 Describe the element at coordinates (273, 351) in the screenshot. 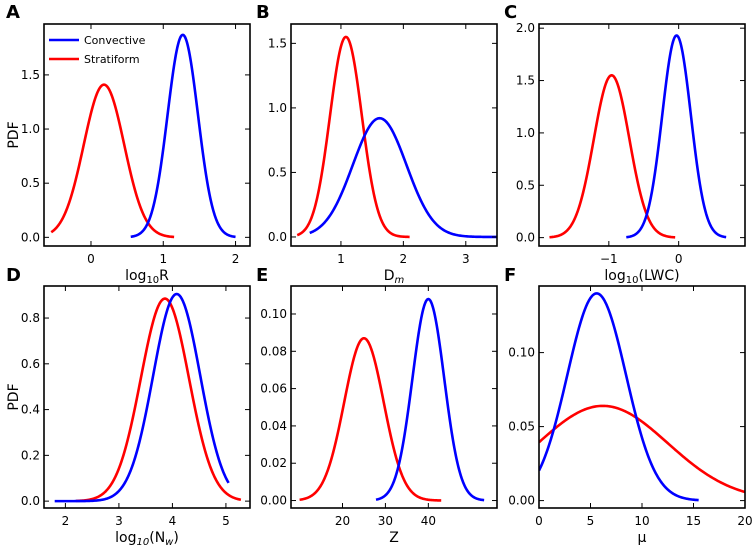

I see `y-tick-label: 0.08` at that location.